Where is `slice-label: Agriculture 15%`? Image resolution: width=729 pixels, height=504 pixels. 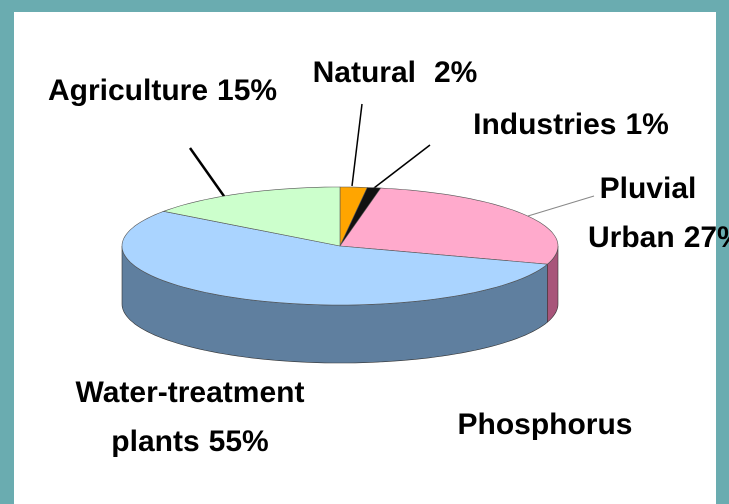 slice-label: Agriculture 15% is located at coordinates (162, 90).